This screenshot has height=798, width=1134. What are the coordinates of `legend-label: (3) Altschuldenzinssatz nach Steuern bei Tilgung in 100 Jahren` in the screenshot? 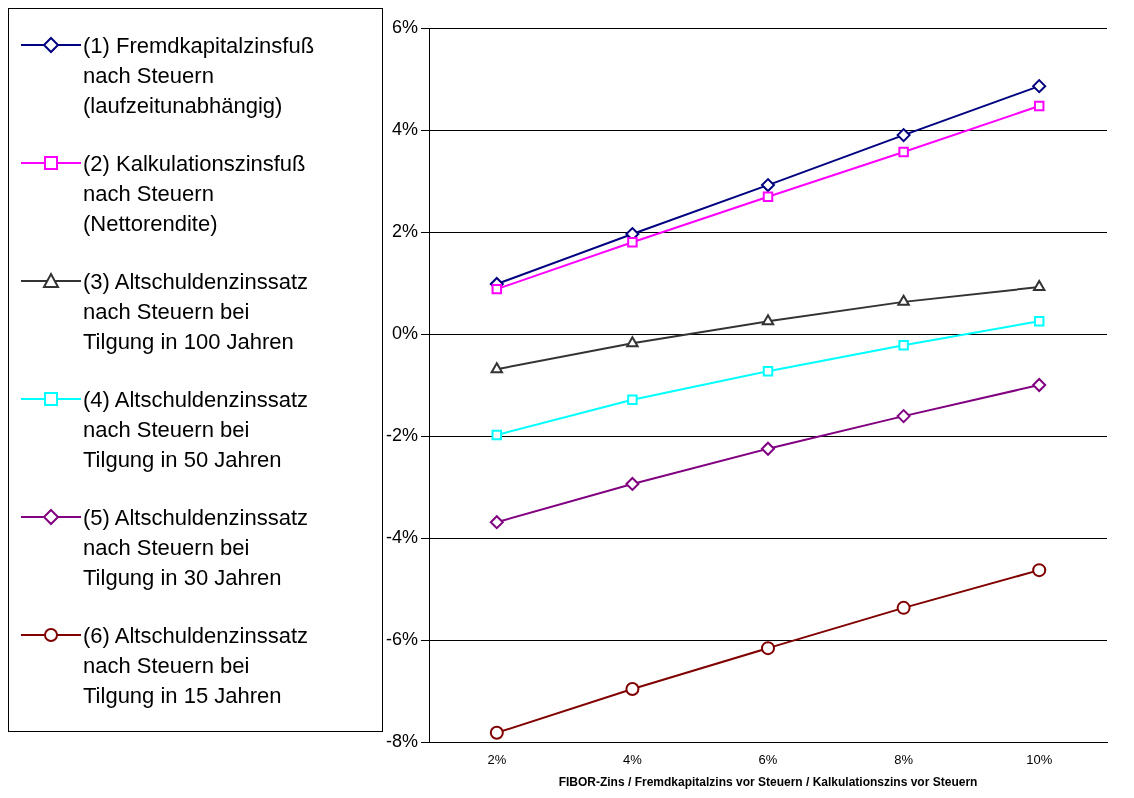 It's located at (196, 312).